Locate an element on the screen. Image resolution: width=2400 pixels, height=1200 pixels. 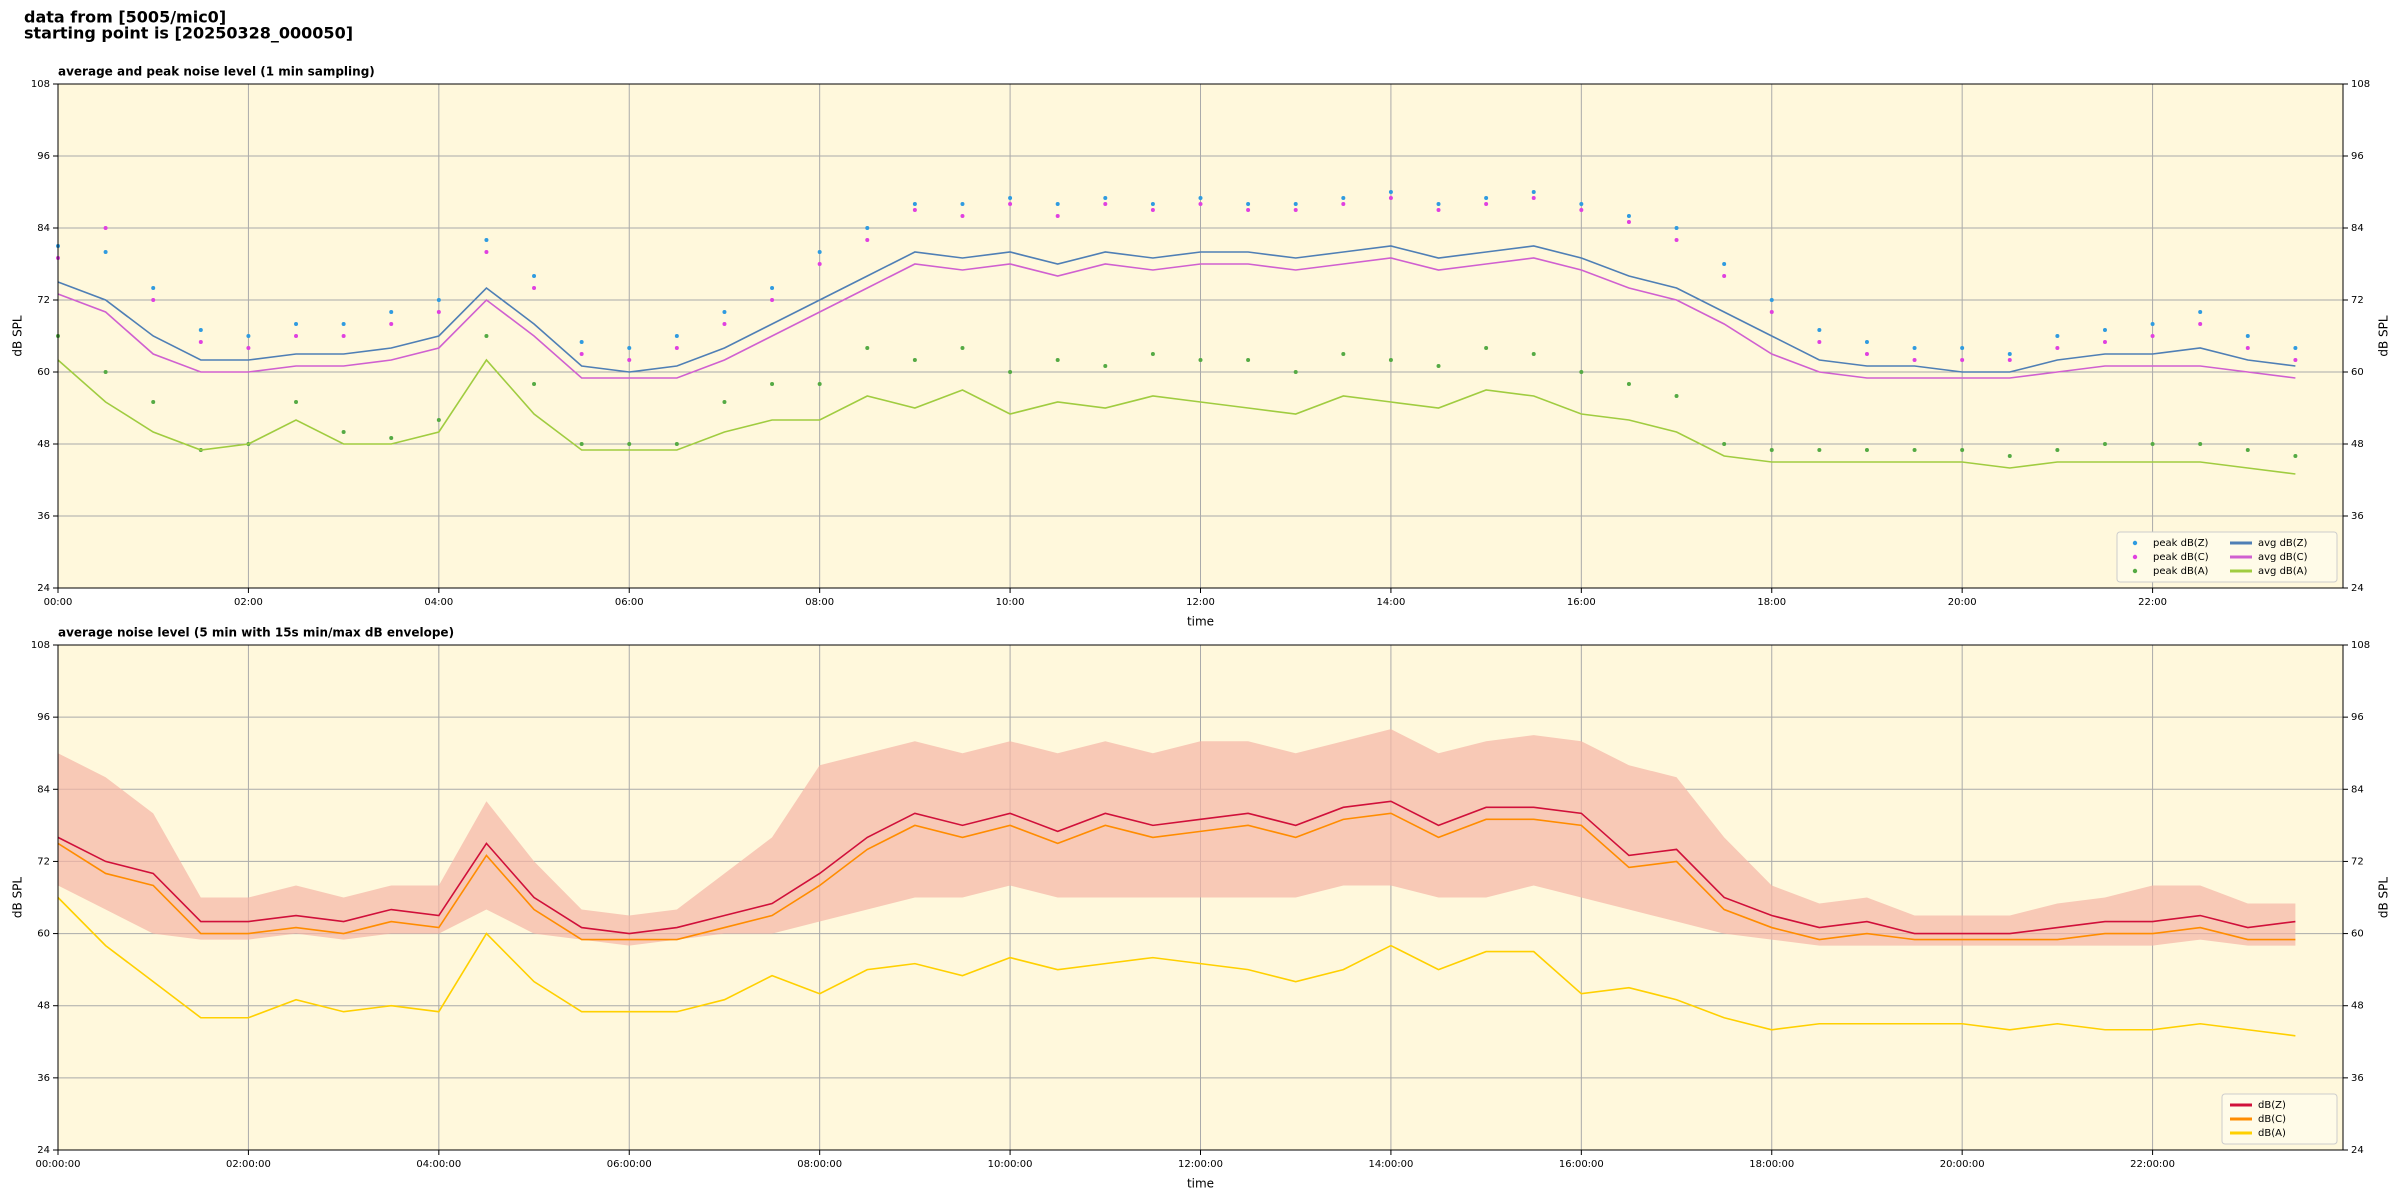
x-tick-label: 08:00:00 is located at coordinates (819, 1164).